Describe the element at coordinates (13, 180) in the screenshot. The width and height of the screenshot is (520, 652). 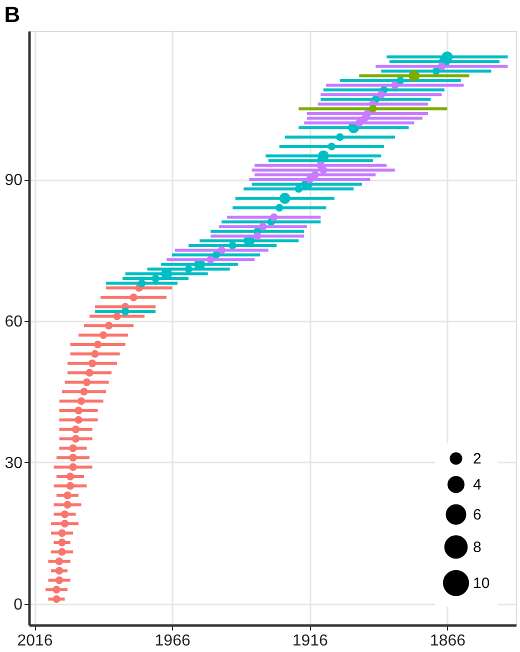
I see `y-tick-label: 90` at that location.